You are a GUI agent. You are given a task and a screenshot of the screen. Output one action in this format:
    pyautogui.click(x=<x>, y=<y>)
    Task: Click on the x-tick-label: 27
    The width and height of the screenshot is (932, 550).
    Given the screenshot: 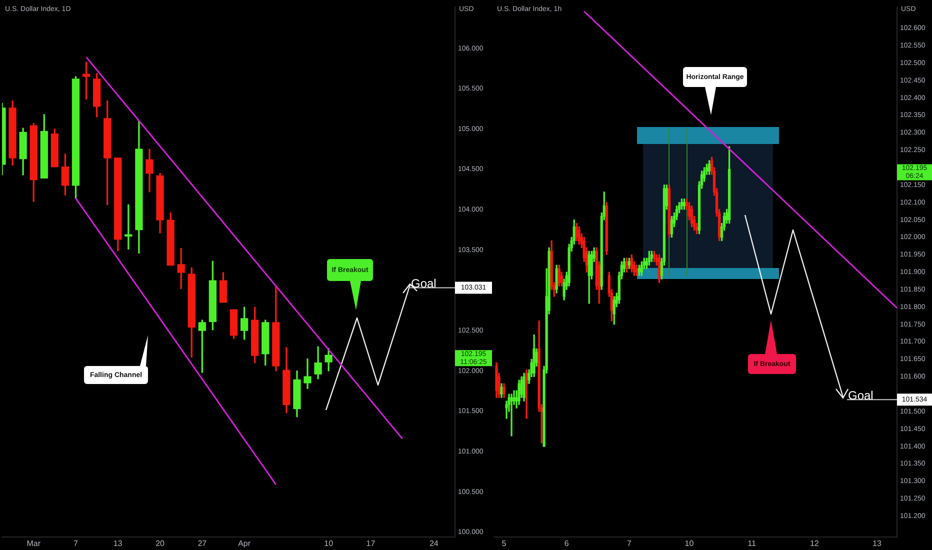 What is the action you would take?
    pyautogui.click(x=203, y=543)
    